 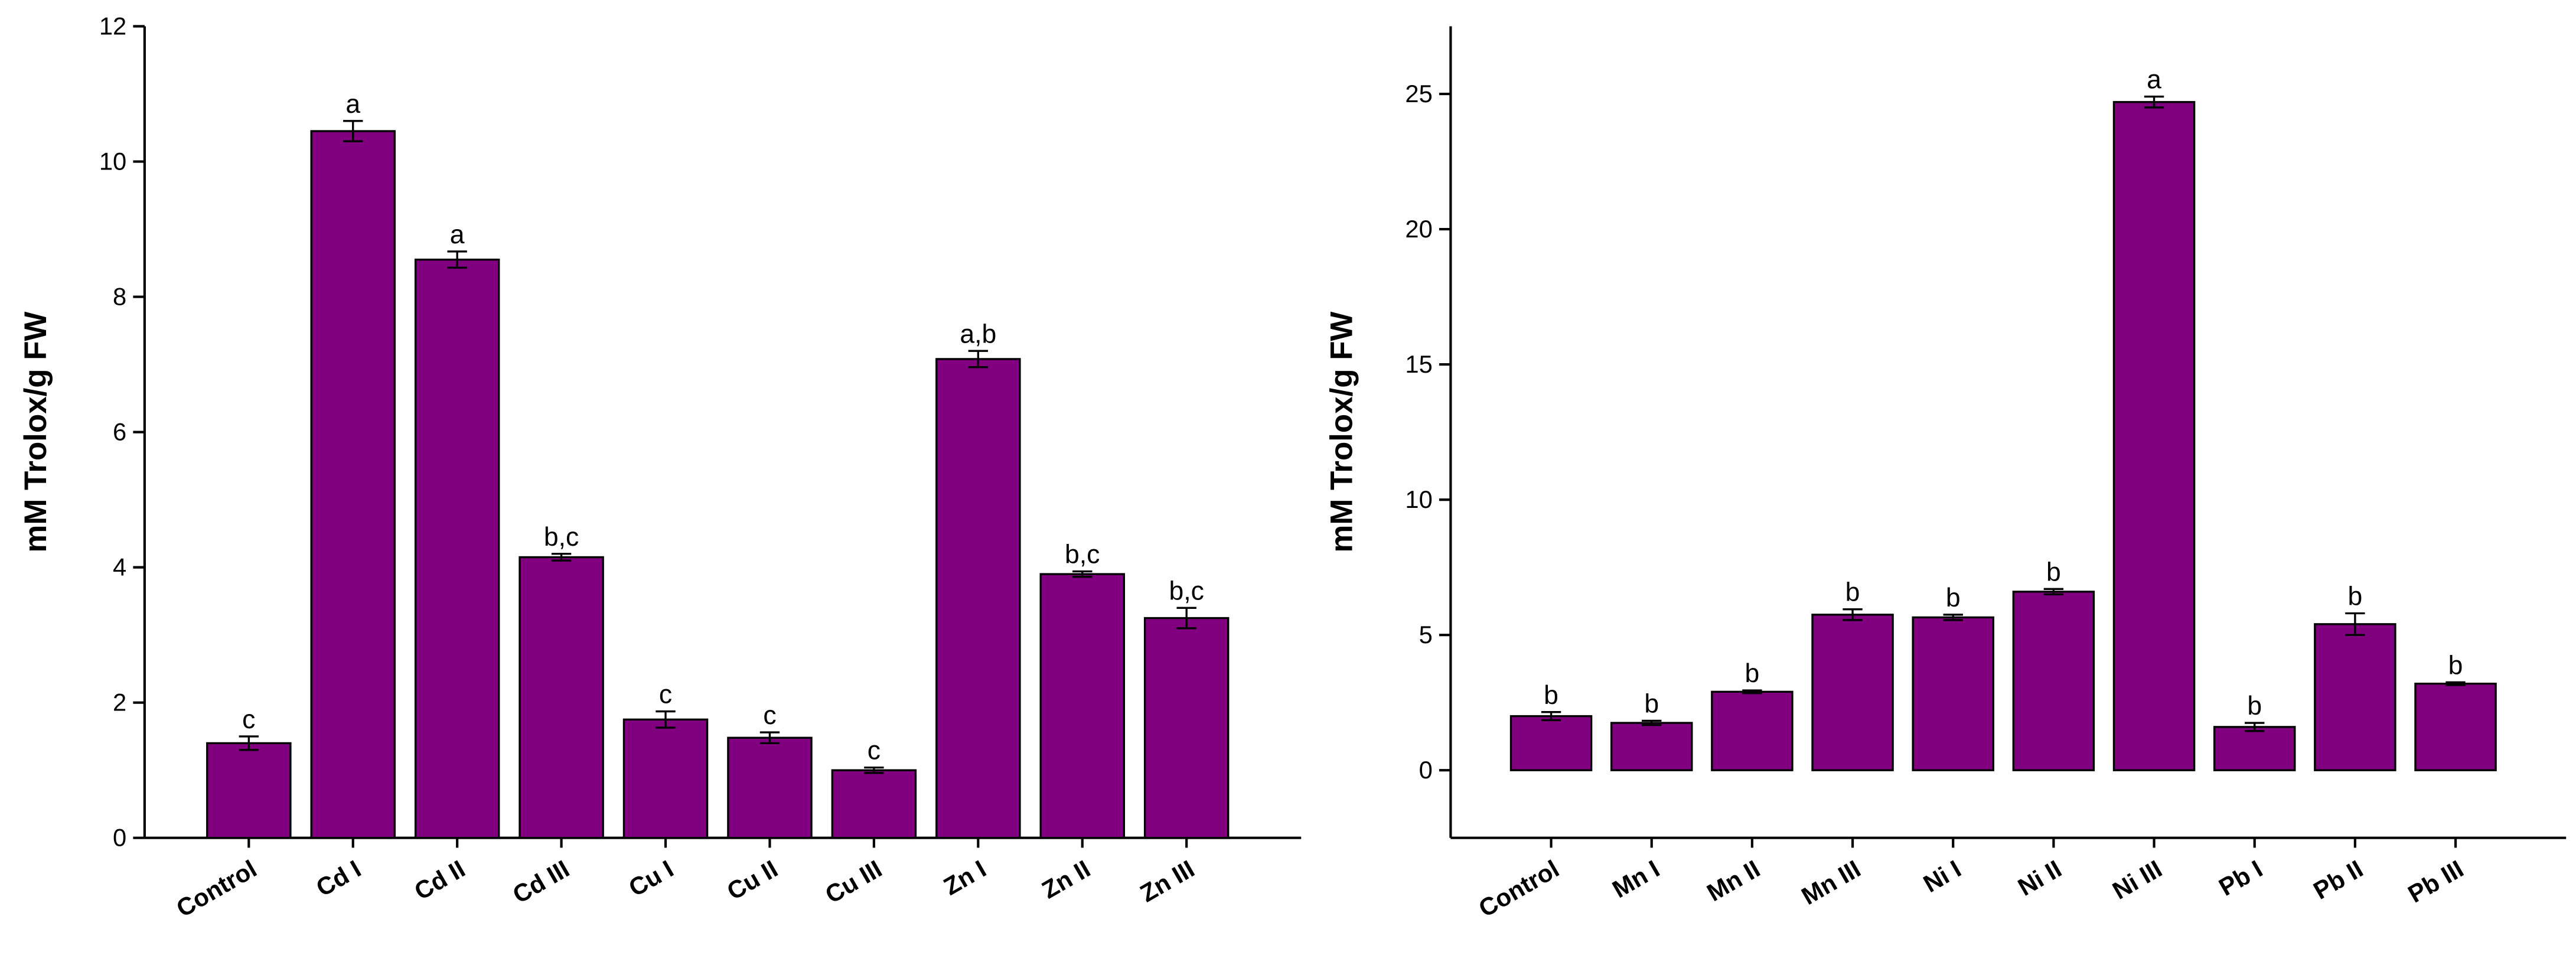 I want to click on x-tick-label: Ni III, so click(x=2137, y=880).